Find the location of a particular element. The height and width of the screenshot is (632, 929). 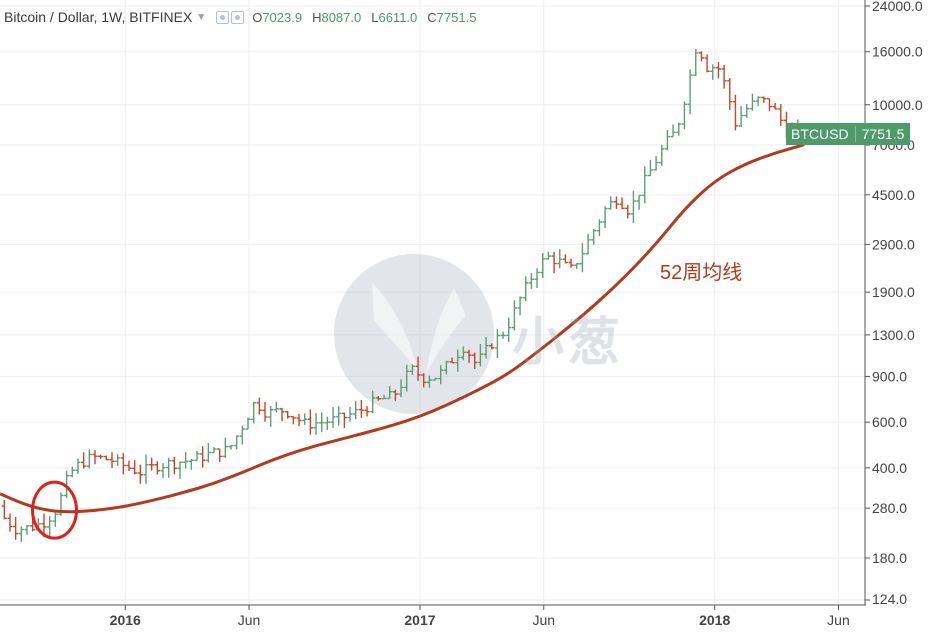

y-tick-label: 16000.0 is located at coordinates (897, 52).